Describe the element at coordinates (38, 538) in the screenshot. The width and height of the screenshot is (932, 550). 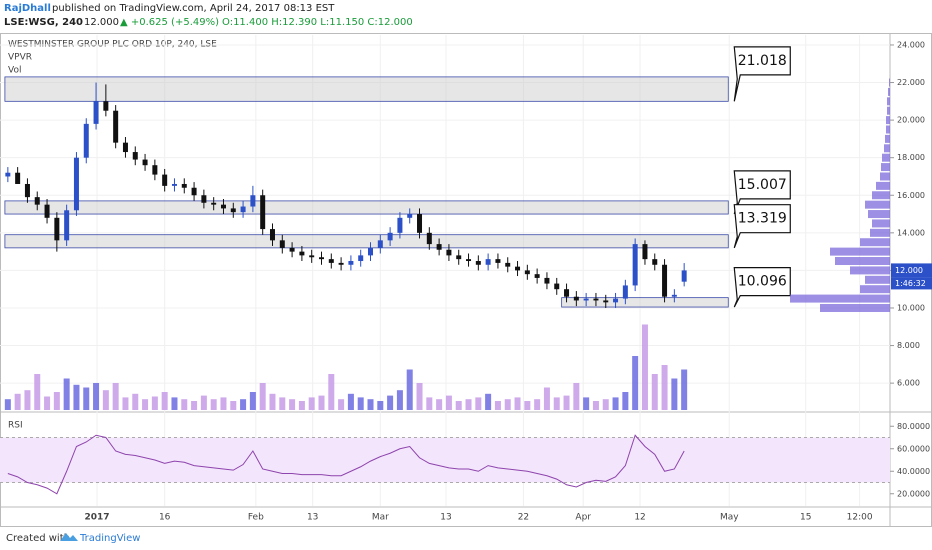
I see `footer-text: Created with` at that location.